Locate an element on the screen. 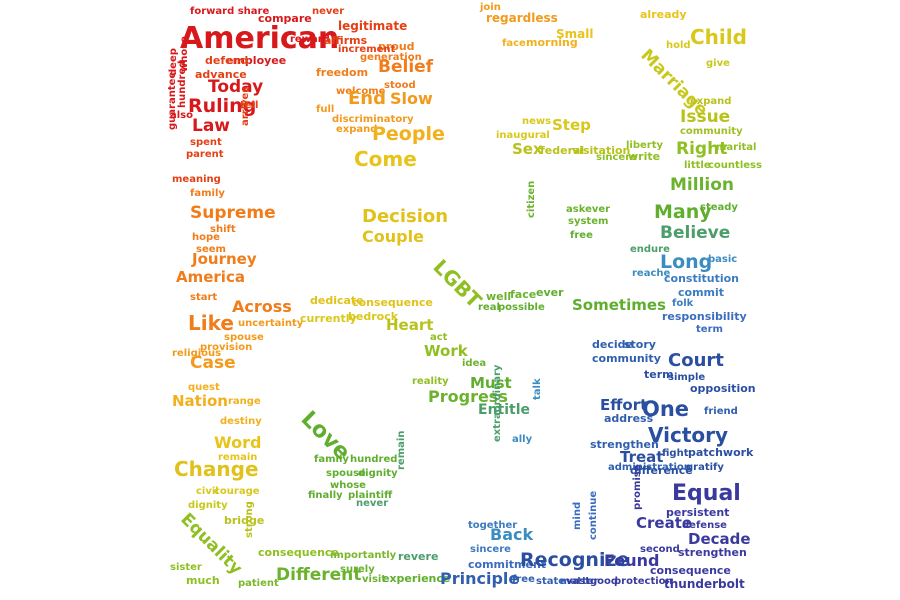 This screenshot has height=600, width=900. word-courage: courage is located at coordinates (237, 491).